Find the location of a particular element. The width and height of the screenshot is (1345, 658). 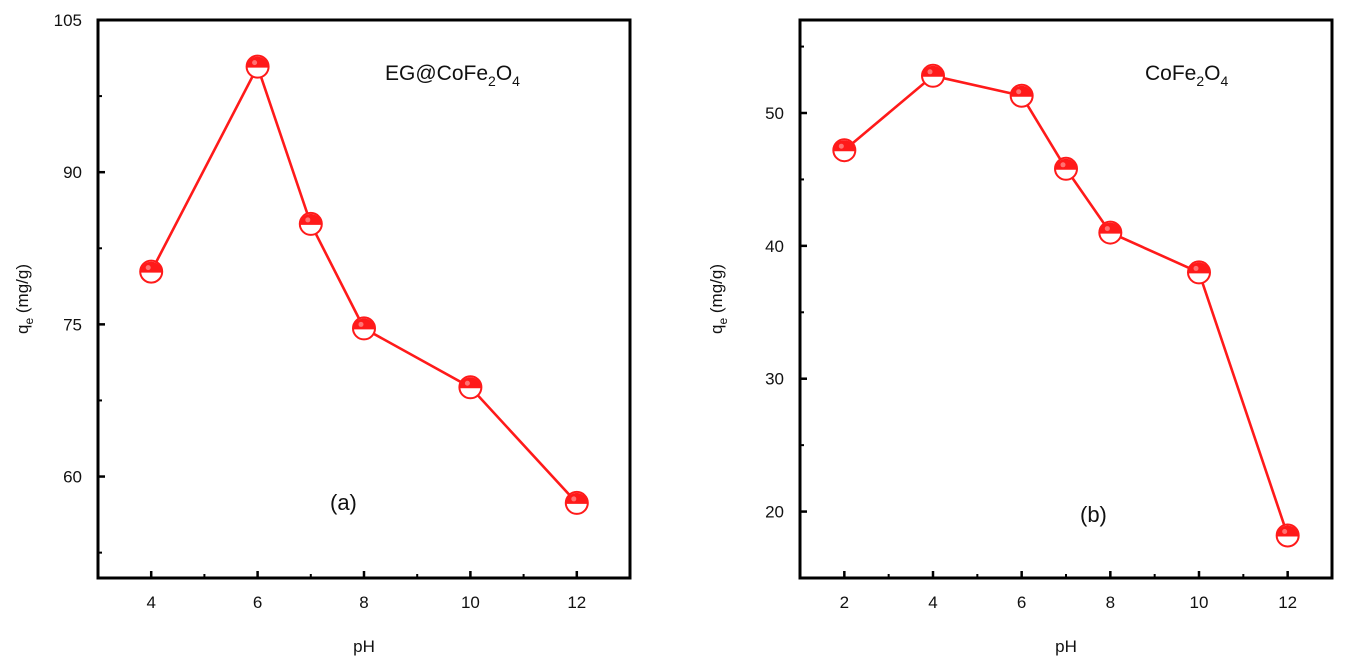

y-tick-label: 50 is located at coordinates (774, 113).